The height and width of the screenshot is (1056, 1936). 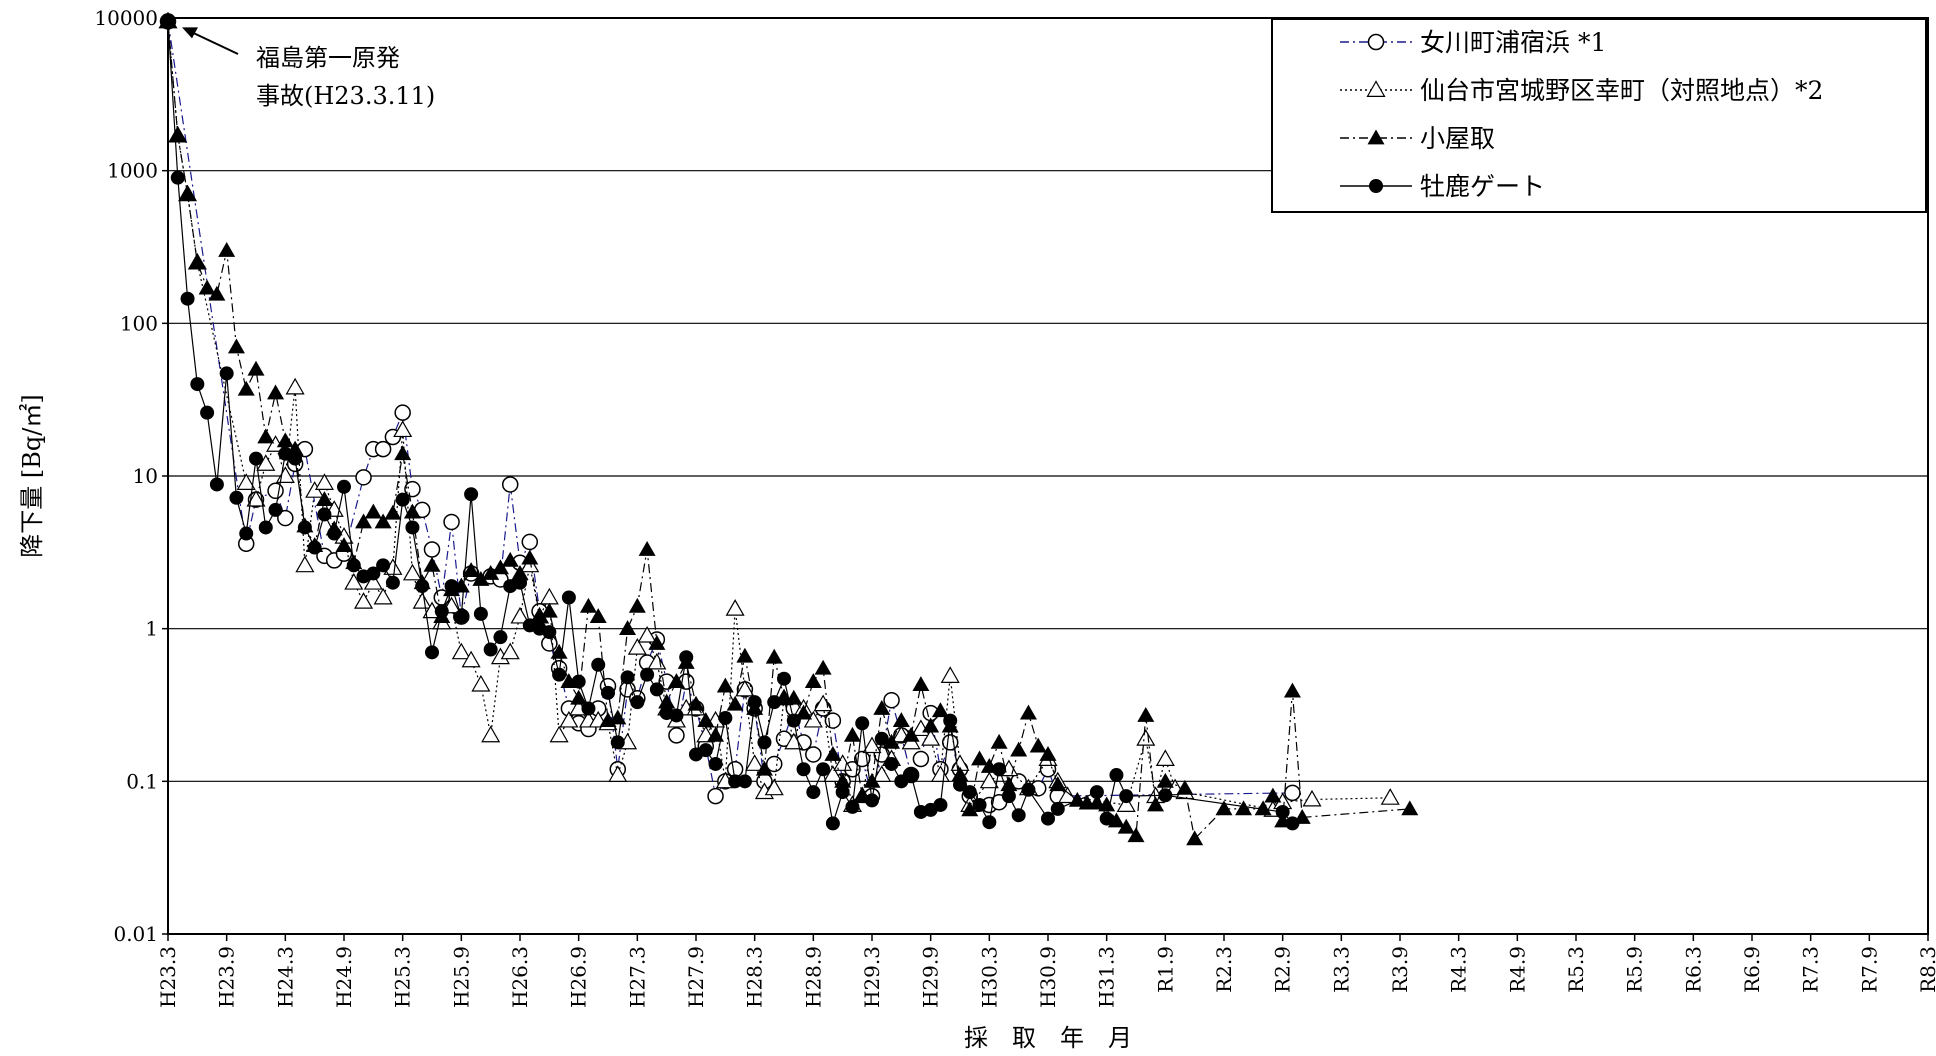 I want to click on x-tick-label: R2.9, so click(x=1283, y=969).